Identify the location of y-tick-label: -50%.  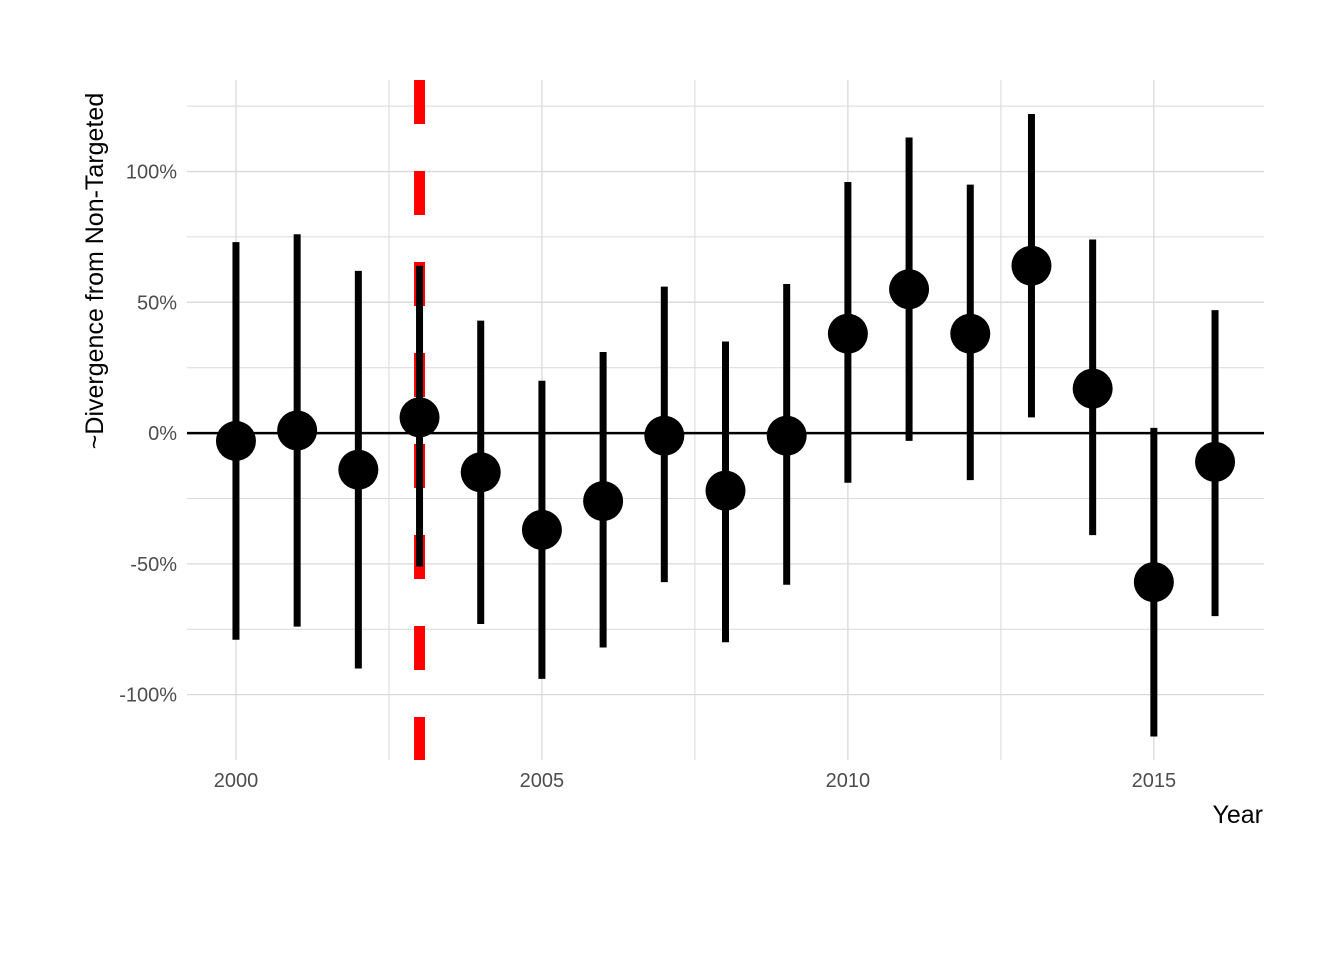
(153, 565).